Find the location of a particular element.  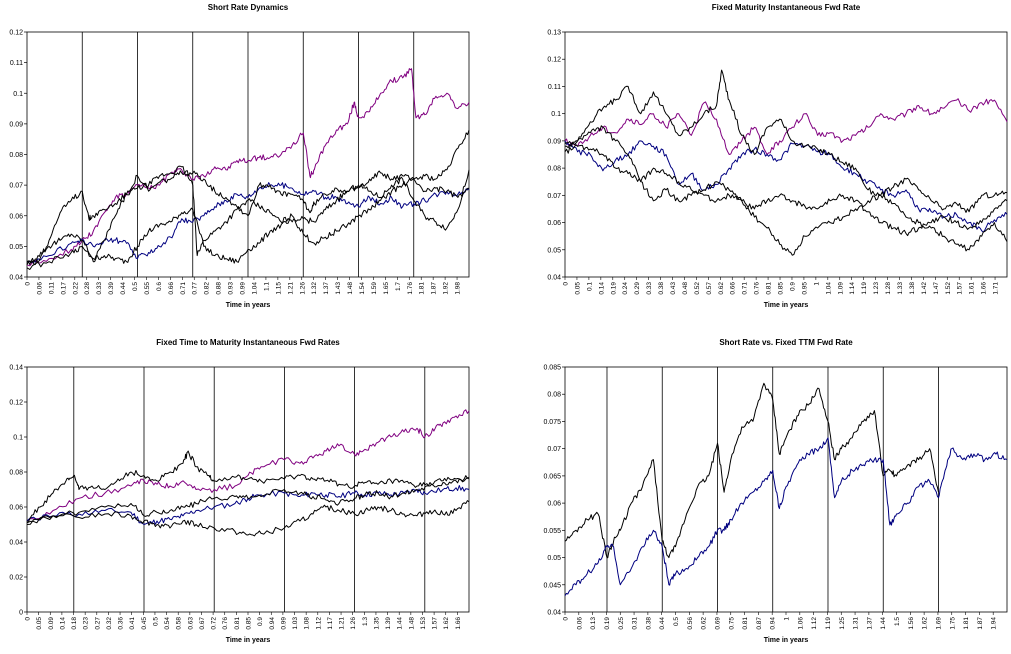

x-tick-label: 1.47 is located at coordinates (936, 288).